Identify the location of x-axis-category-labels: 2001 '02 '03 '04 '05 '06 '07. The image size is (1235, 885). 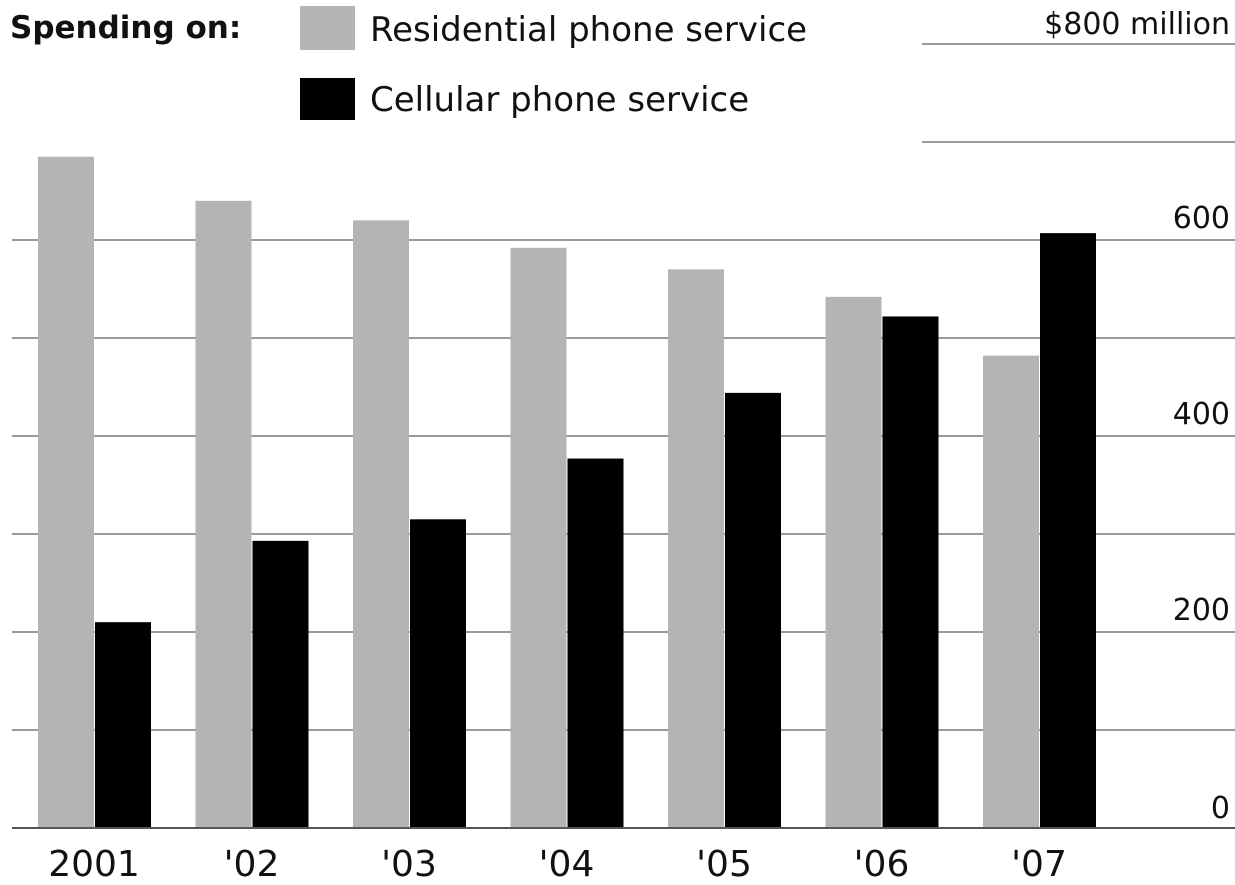
(557, 864).